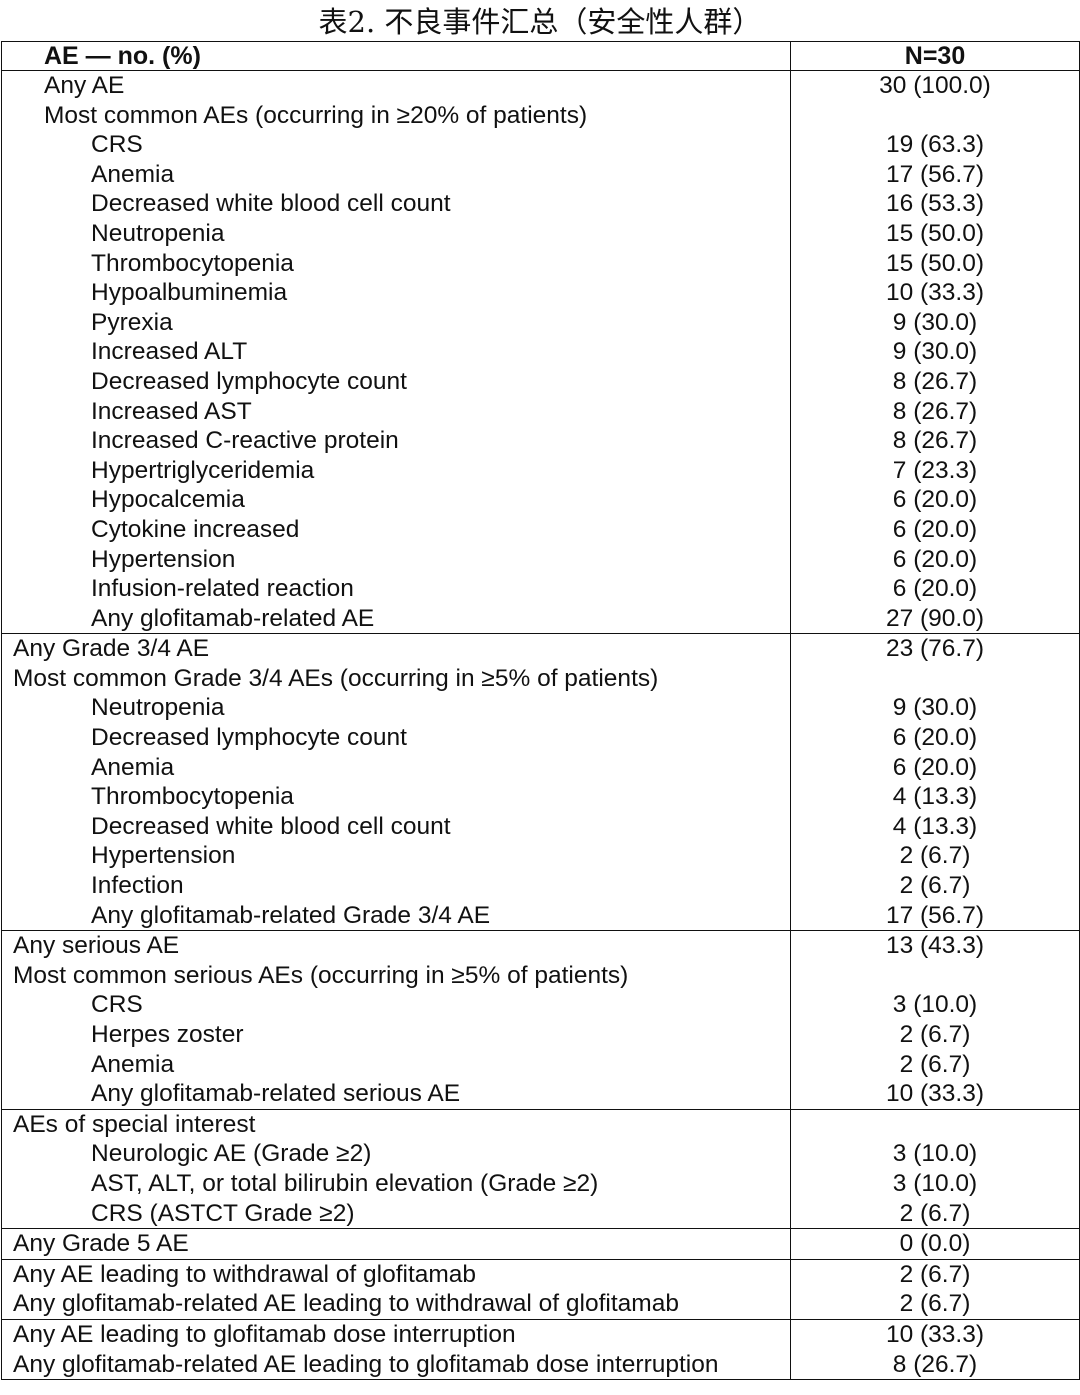 This screenshot has height=1395, width=1080. I want to click on row-value: 13 (43.3), so click(935, 946).